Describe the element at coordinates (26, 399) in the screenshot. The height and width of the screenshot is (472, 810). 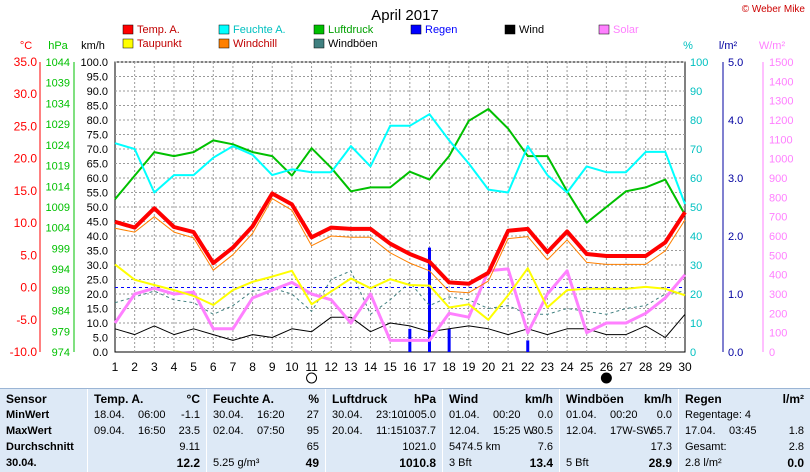
I see `sensor-header: Sensor` at that location.